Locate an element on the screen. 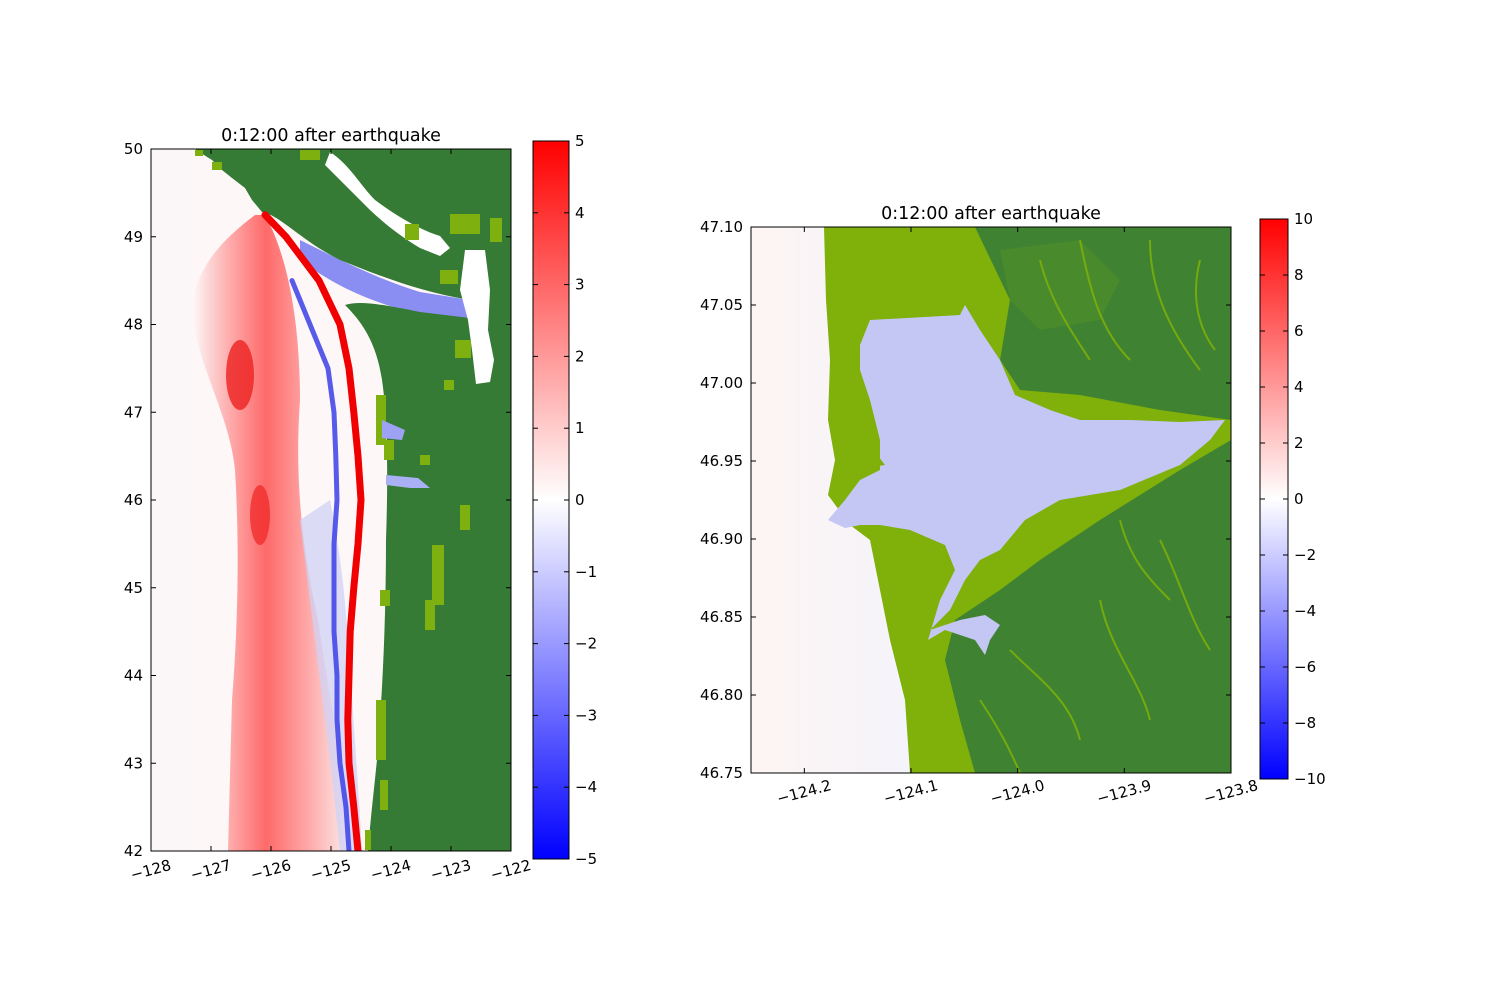 Image resolution: width=1500 pixels, height=1000 pixels. right-ridge-lines is located at coordinates (1097, 506).